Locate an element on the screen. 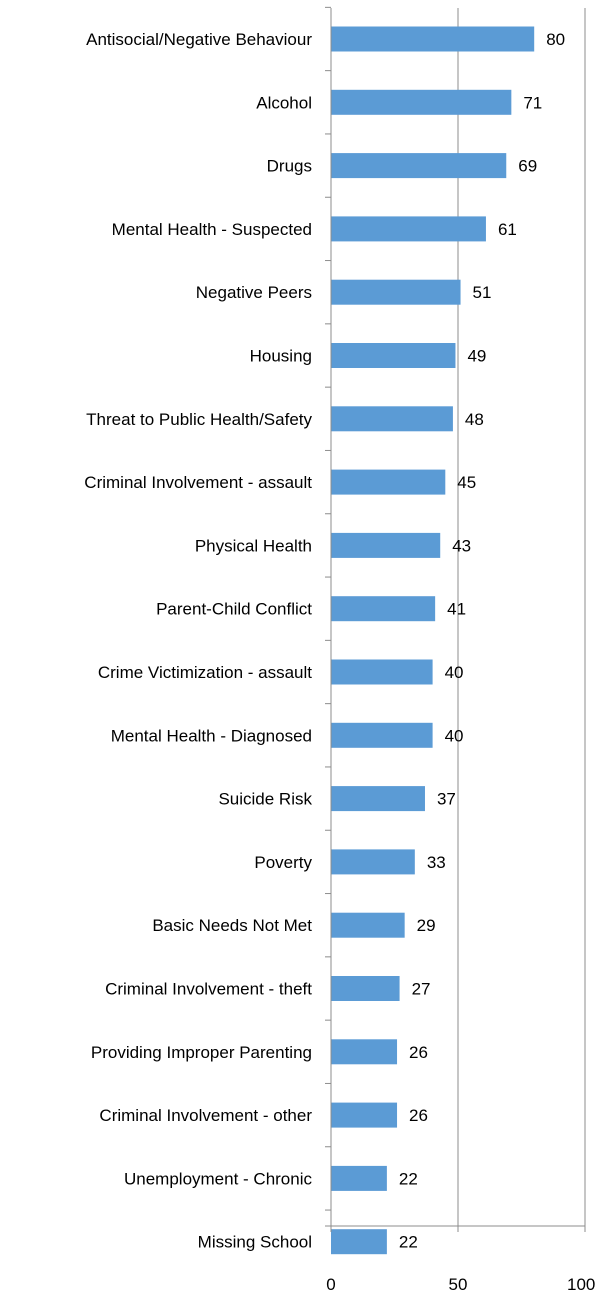 This screenshot has width=604, height=1298. category-label-6: Threat to Public Health/Safety is located at coordinates (199, 419).